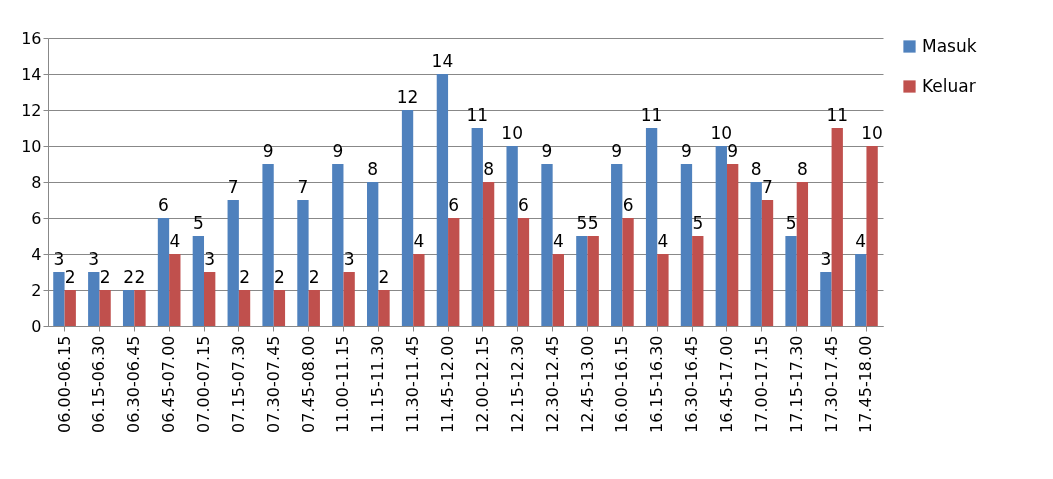 This screenshot has width=1053, height=479. Describe the element at coordinates (378, 384) in the screenshot. I see `x-tick-label: 11.15-11.30` at that location.